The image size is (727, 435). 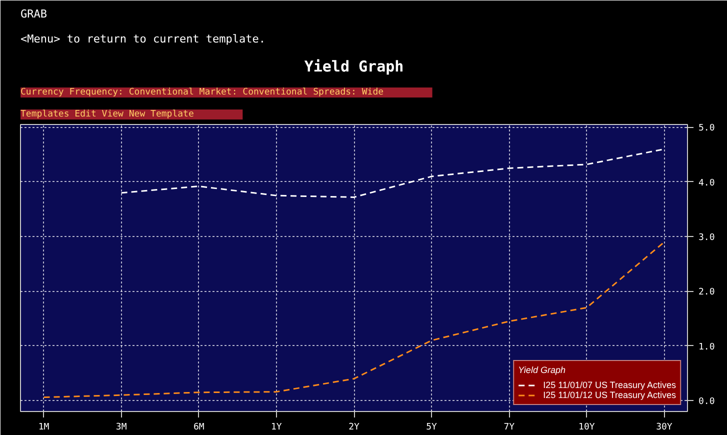 I want to click on x-tick-label: 7Y, so click(x=510, y=427).